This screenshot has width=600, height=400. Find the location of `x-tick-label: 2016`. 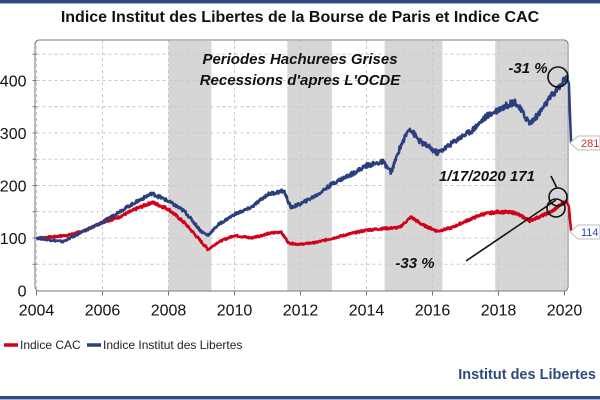

x-tick-label: 2016 is located at coordinates (433, 311).